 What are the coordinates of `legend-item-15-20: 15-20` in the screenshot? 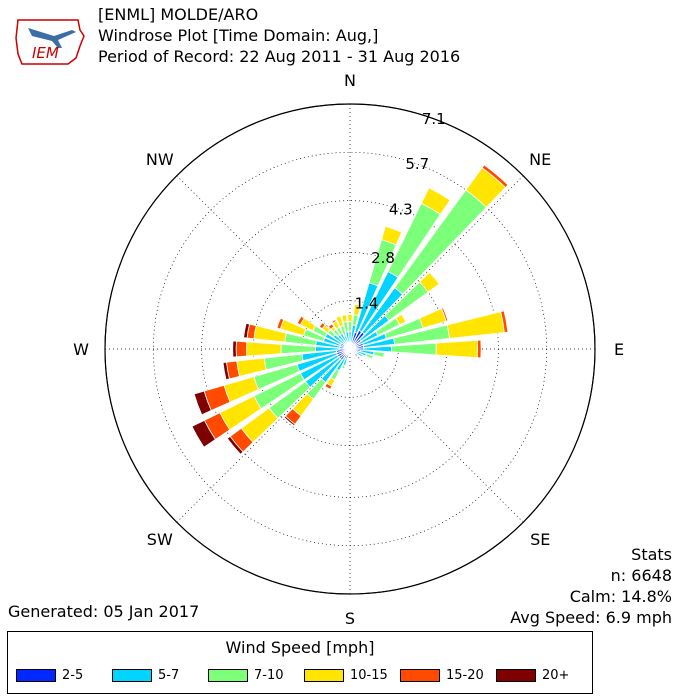 It's located at (448, 675).